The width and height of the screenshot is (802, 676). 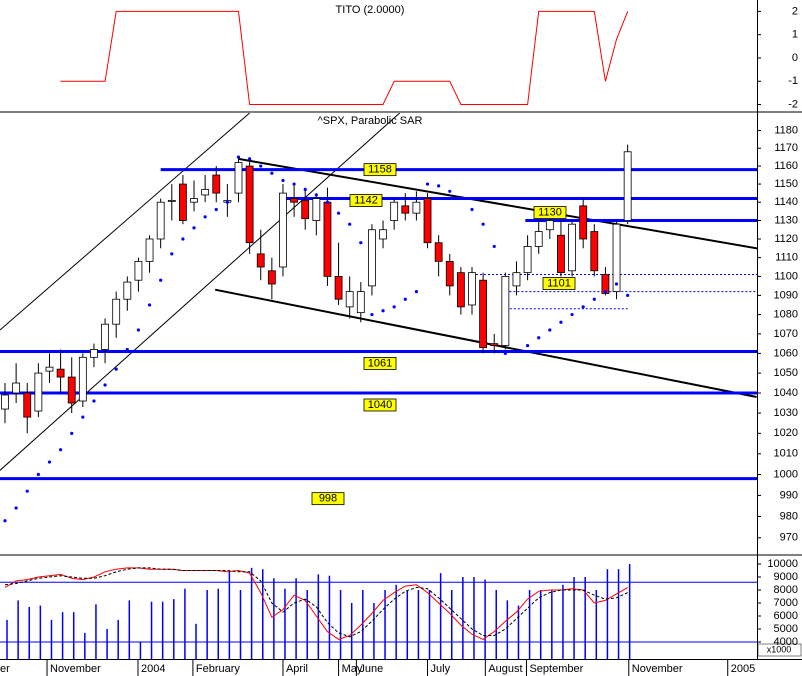 I want to click on y-tick-label: 9000, so click(x=786, y=577).